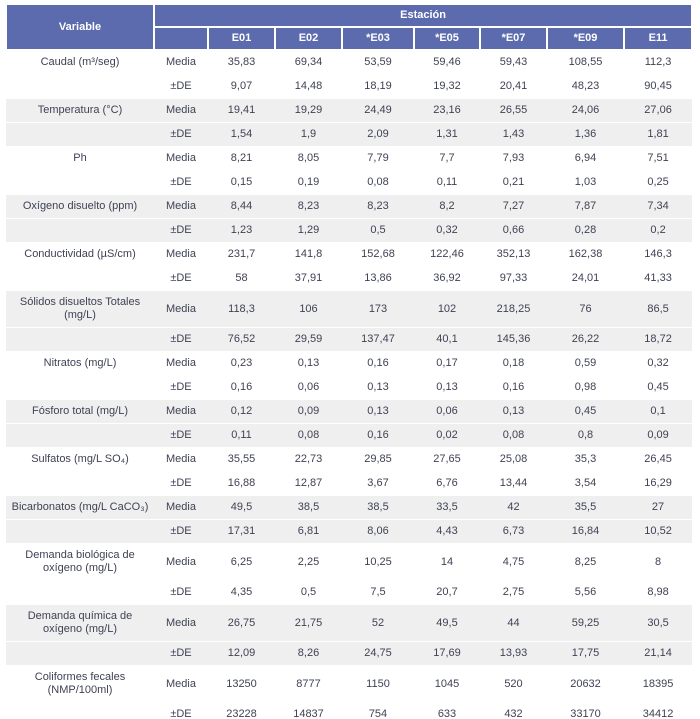 This screenshot has height=719, width=700. What do you see at coordinates (241, 363) in the screenshot?
I see `value-cell: 0,23` at bounding box center [241, 363].